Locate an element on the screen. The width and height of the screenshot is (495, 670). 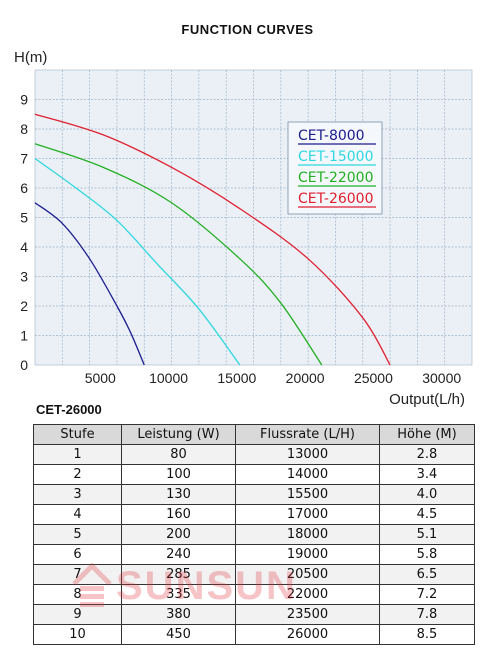
cell-leistung: 200 is located at coordinates (178, 534).